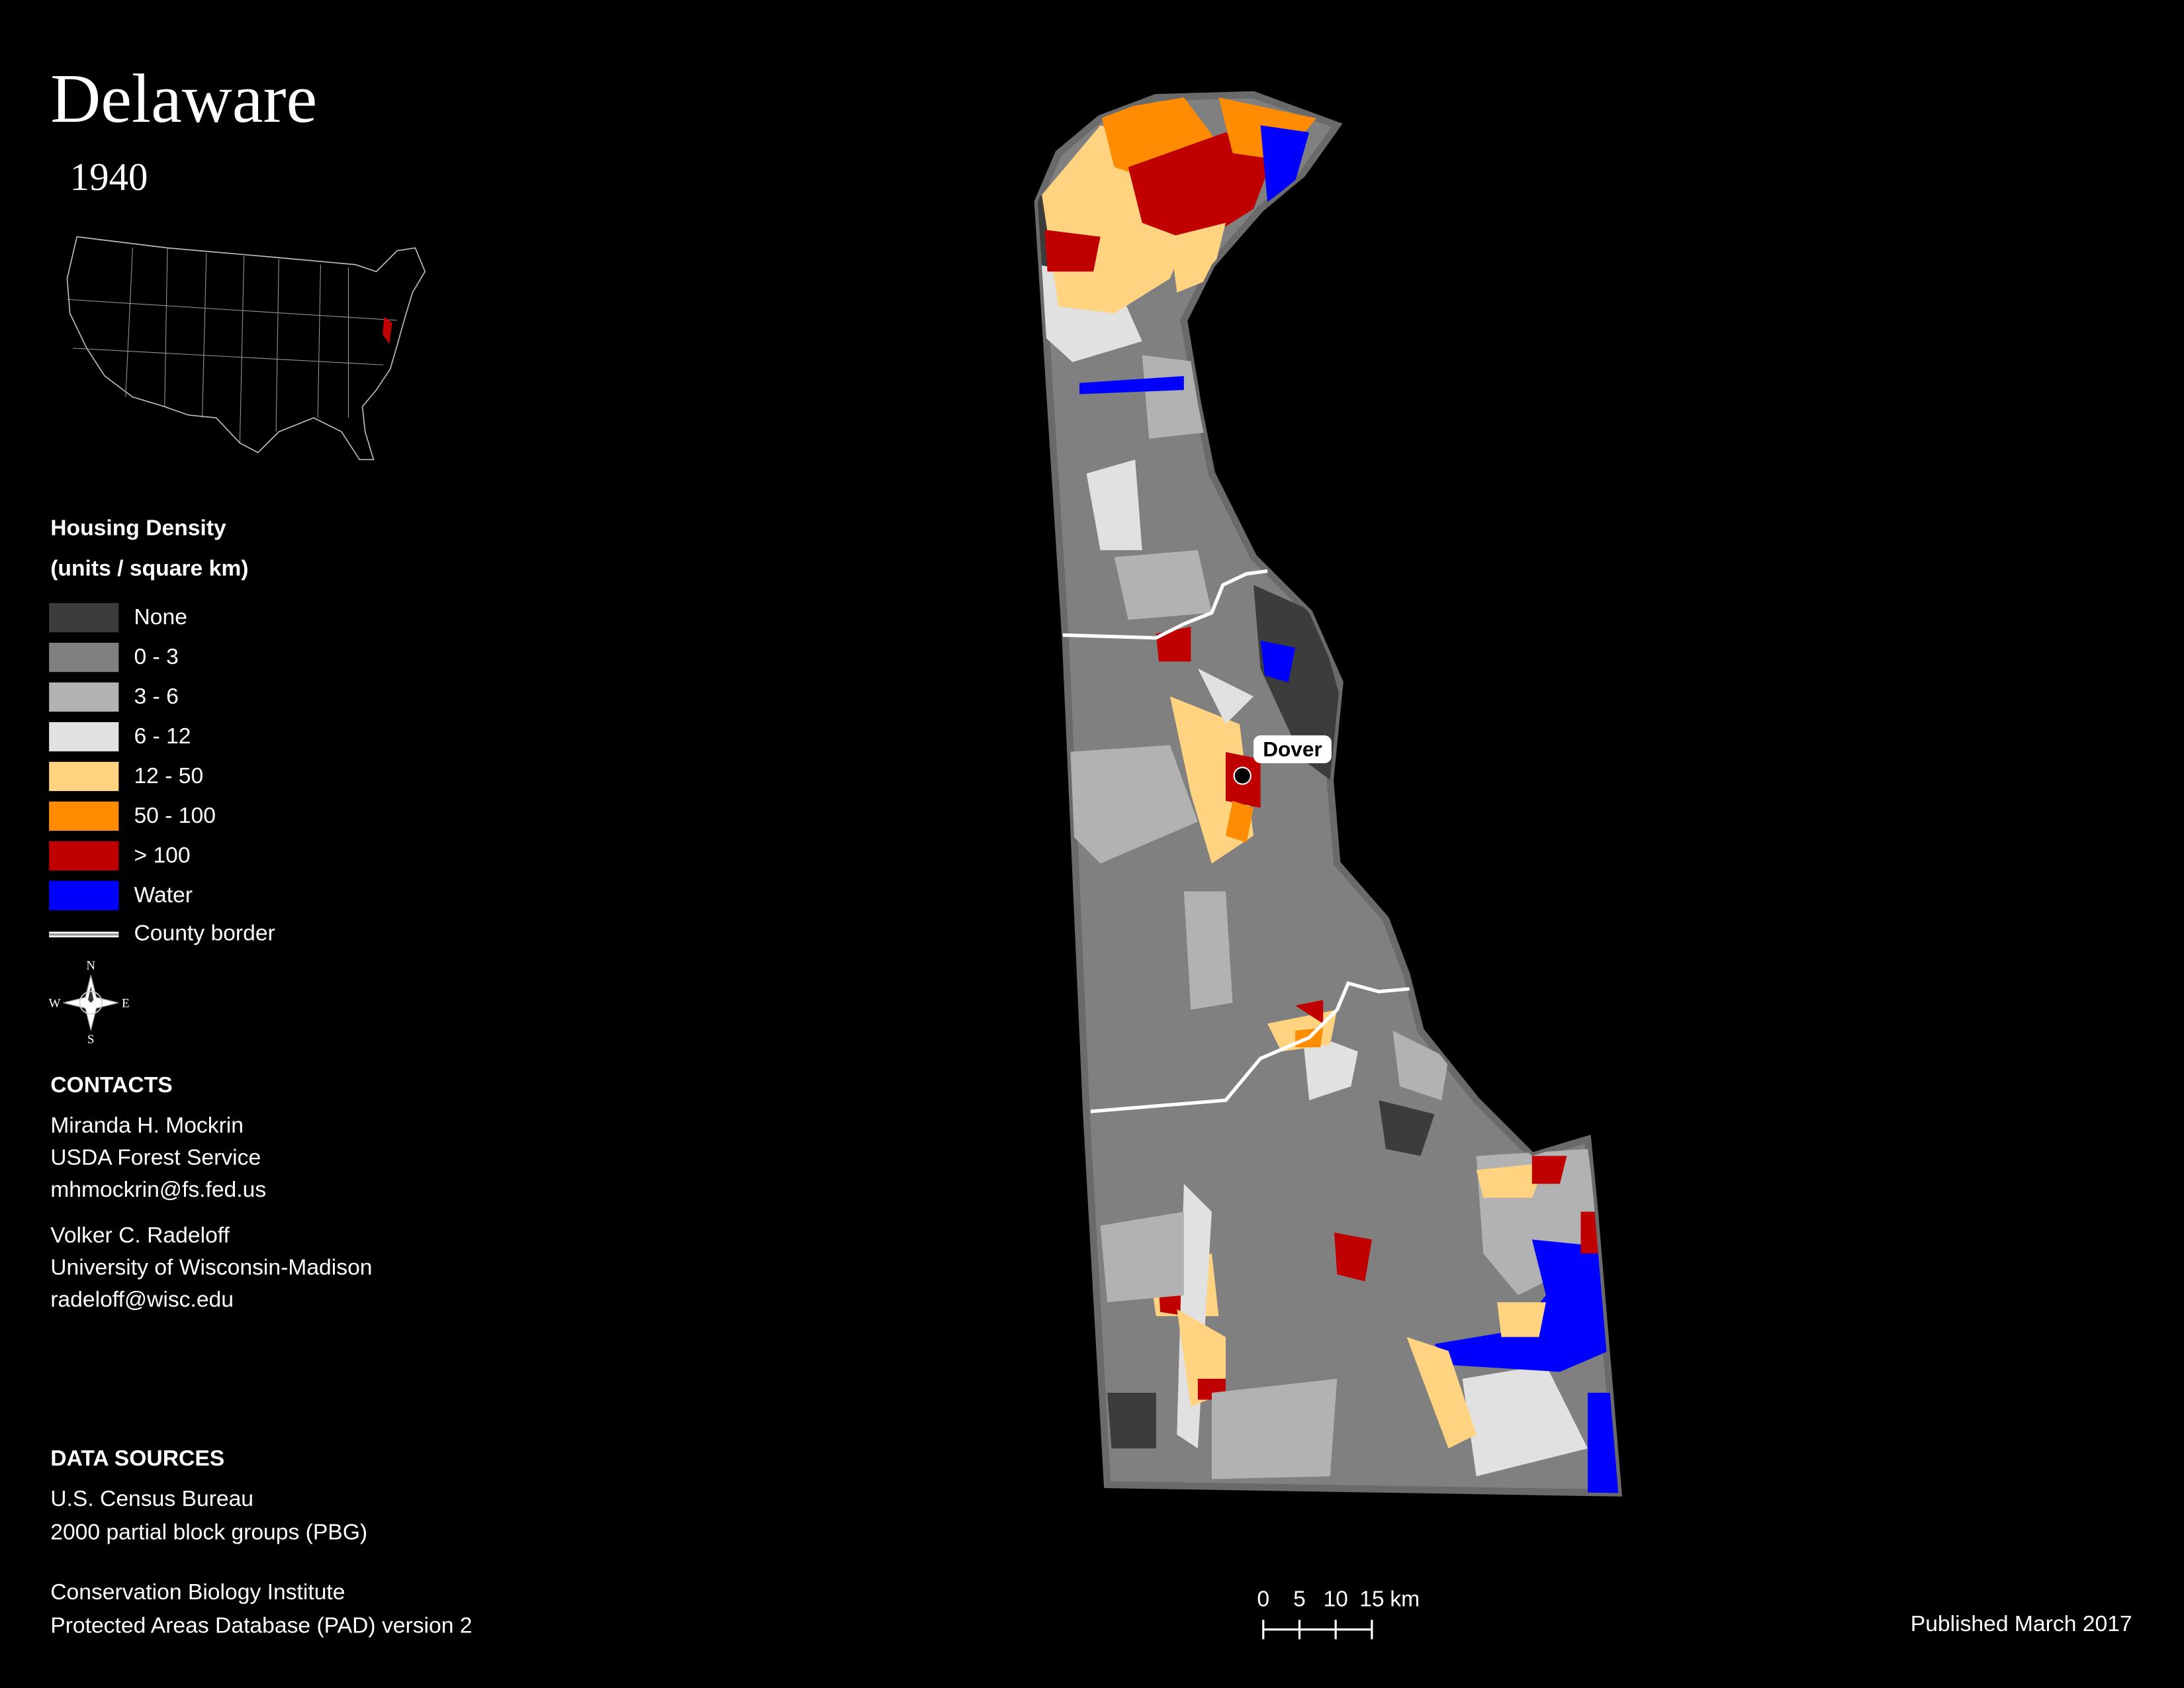 The width and height of the screenshot is (2184, 1688). I want to click on title: Delaware, so click(183, 98).